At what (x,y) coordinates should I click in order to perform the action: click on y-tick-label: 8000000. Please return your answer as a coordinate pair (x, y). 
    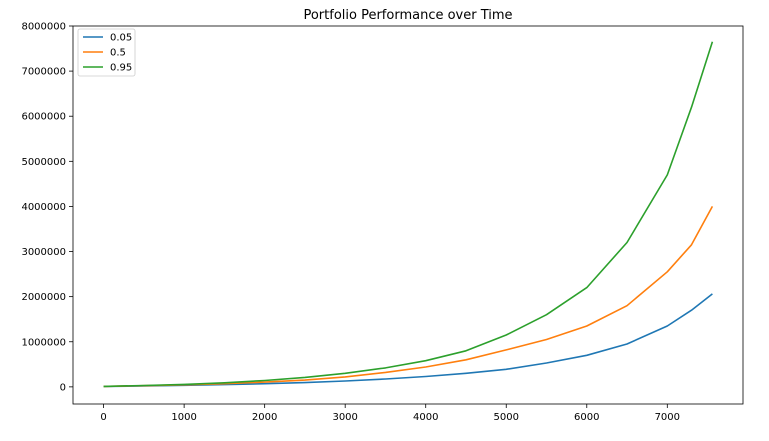
    Looking at the image, I should click on (43, 27).